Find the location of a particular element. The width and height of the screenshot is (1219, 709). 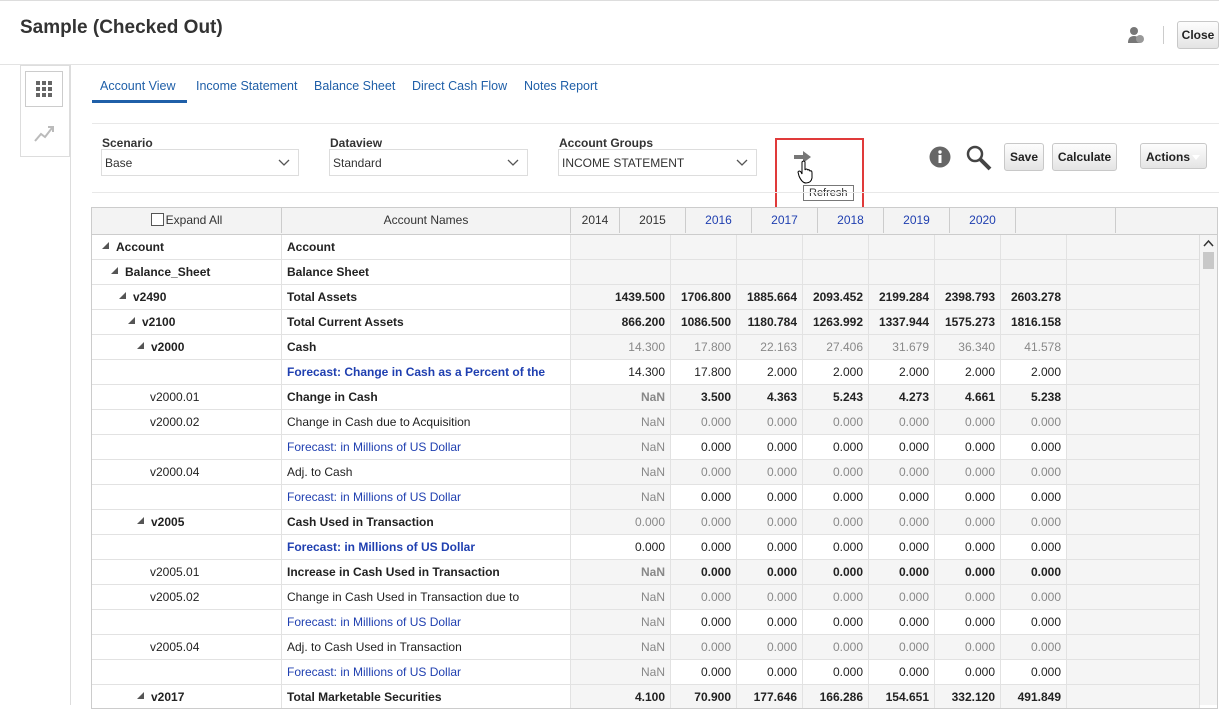

info-icon is located at coordinates (940, 157).